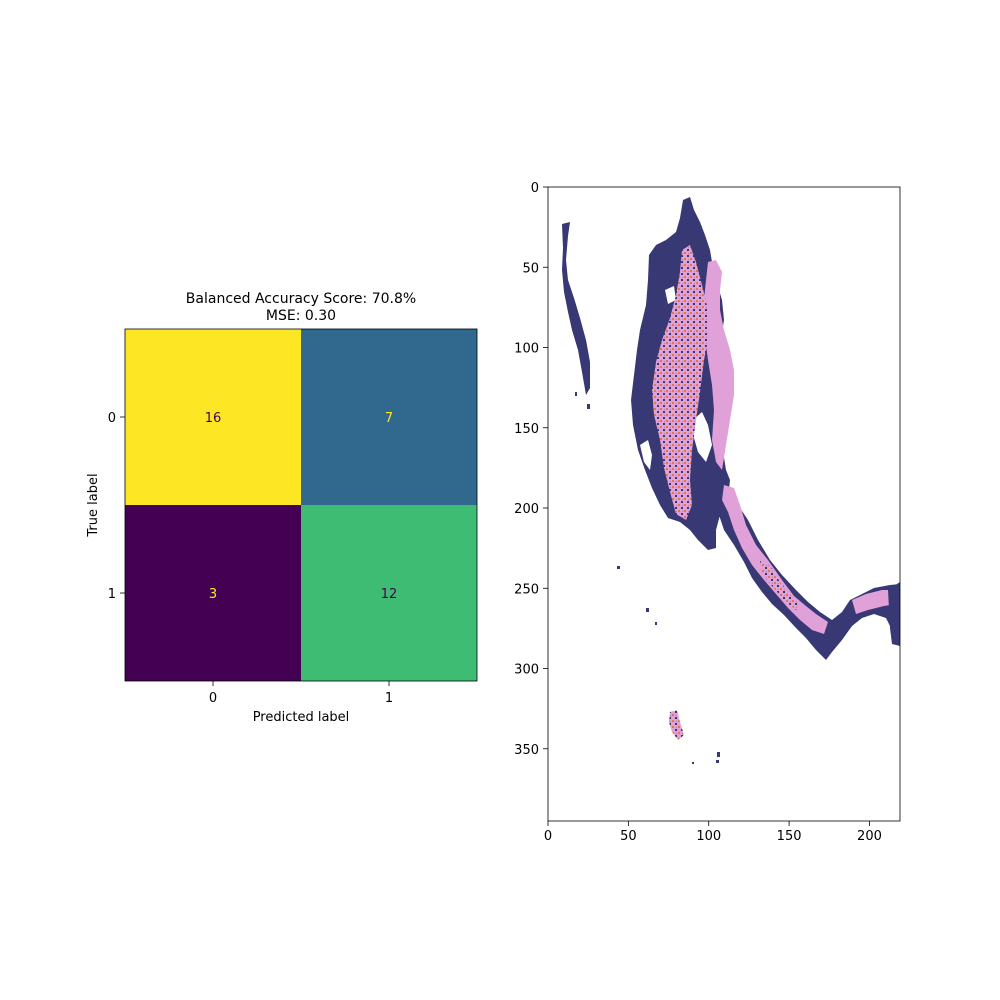  Describe the element at coordinates (680, 382) in the screenshot. I see `map-region-mixed-center` at that location.